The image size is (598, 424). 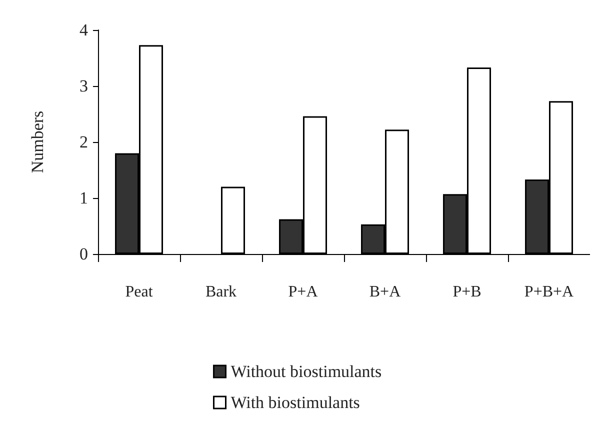 What do you see at coordinates (84, 86) in the screenshot?
I see `y-tick-label: 3` at bounding box center [84, 86].